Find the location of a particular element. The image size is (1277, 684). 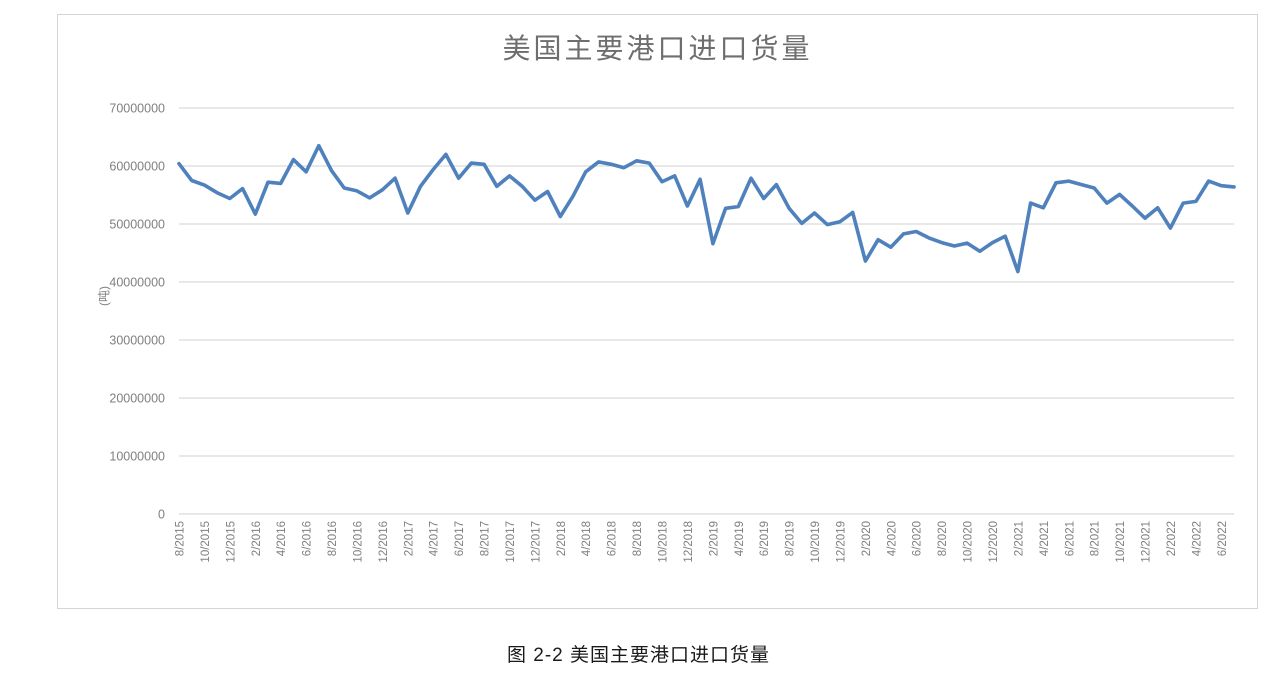

x-axis-tick-label: 2/2020 is located at coordinates (867, 538).